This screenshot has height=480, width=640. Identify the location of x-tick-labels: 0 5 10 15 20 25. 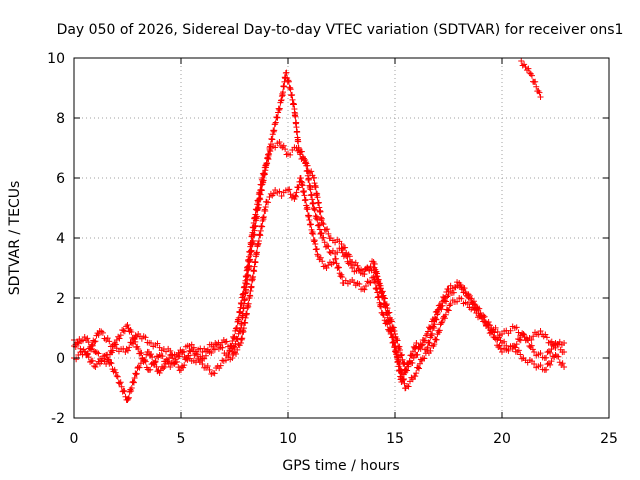
(344, 439).